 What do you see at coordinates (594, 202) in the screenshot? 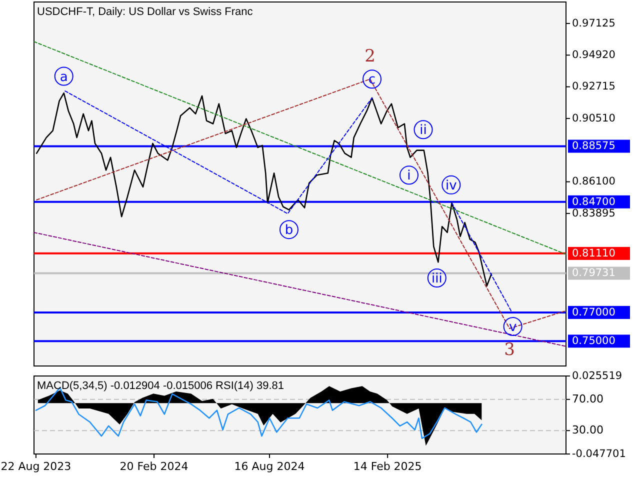
I see `ref-line-label: 0.84700` at bounding box center [594, 202].